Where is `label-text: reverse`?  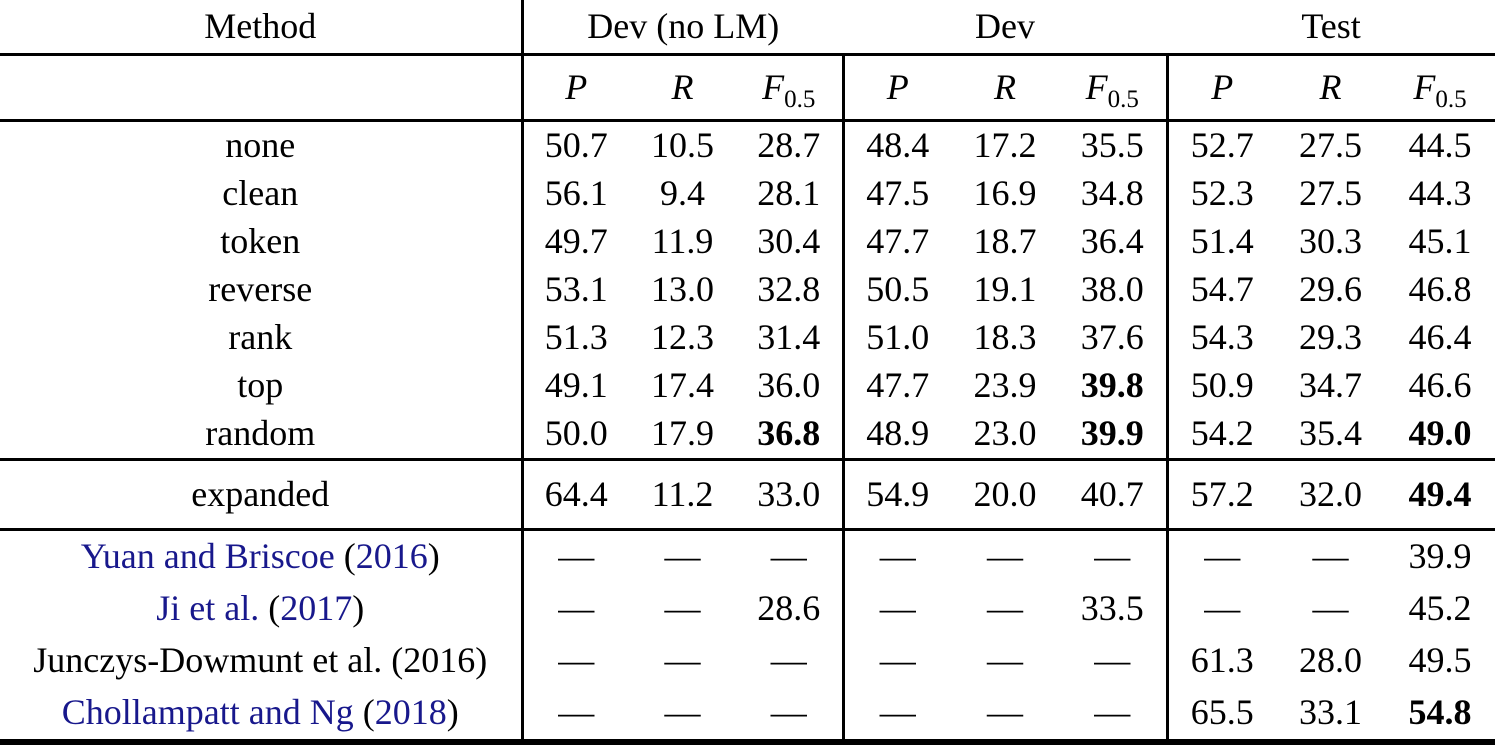 label-text: reverse is located at coordinates (260, 289).